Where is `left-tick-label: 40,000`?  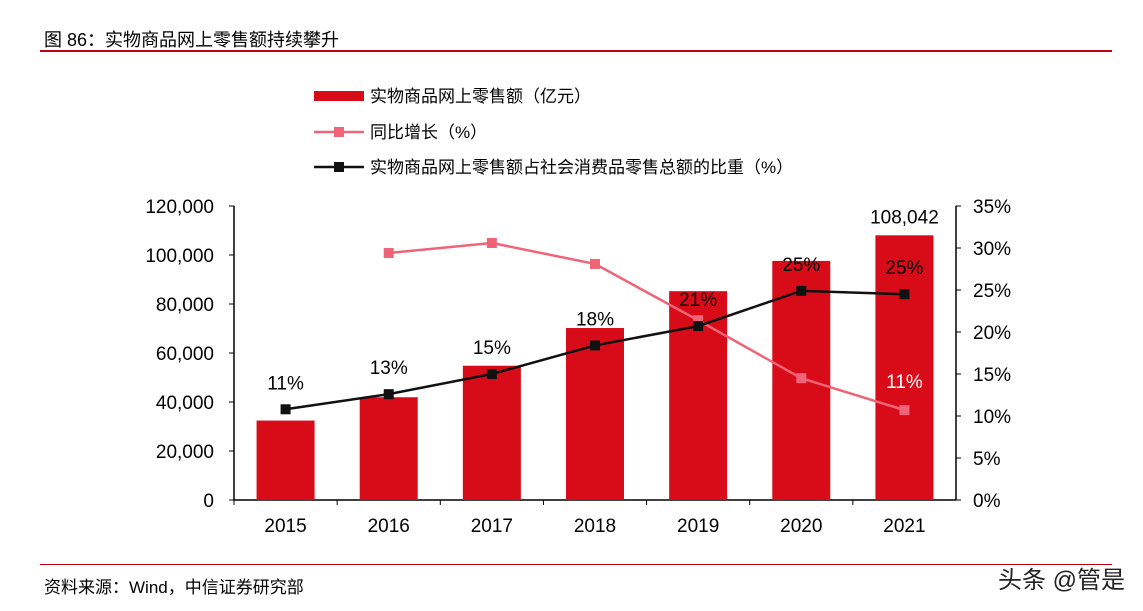 left-tick-label: 40,000 is located at coordinates (185, 403).